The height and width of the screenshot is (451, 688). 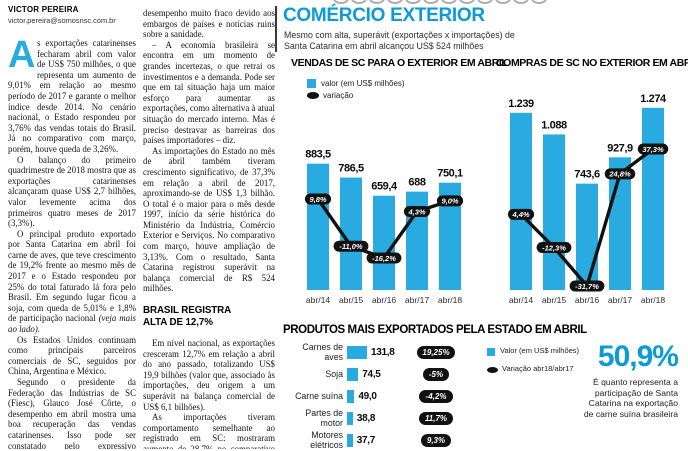 What do you see at coordinates (334, 374) in the screenshot?
I see `product-label: Soja` at bounding box center [334, 374].